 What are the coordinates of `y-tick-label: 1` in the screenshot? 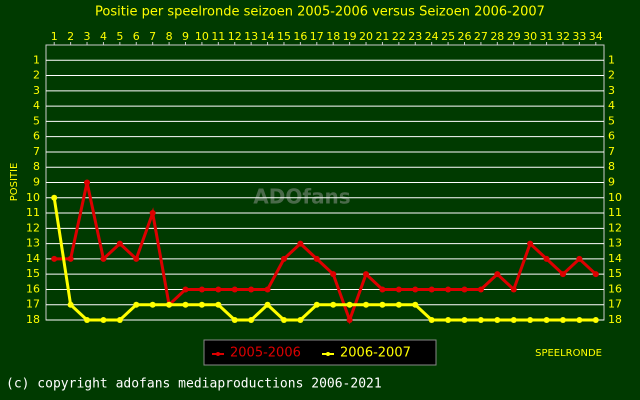 It's located at (36, 59).